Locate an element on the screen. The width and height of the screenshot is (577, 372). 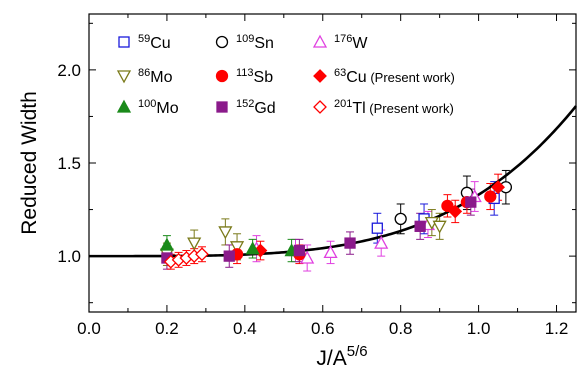
x-axis-title: J/A5/6 is located at coordinates (341, 356).